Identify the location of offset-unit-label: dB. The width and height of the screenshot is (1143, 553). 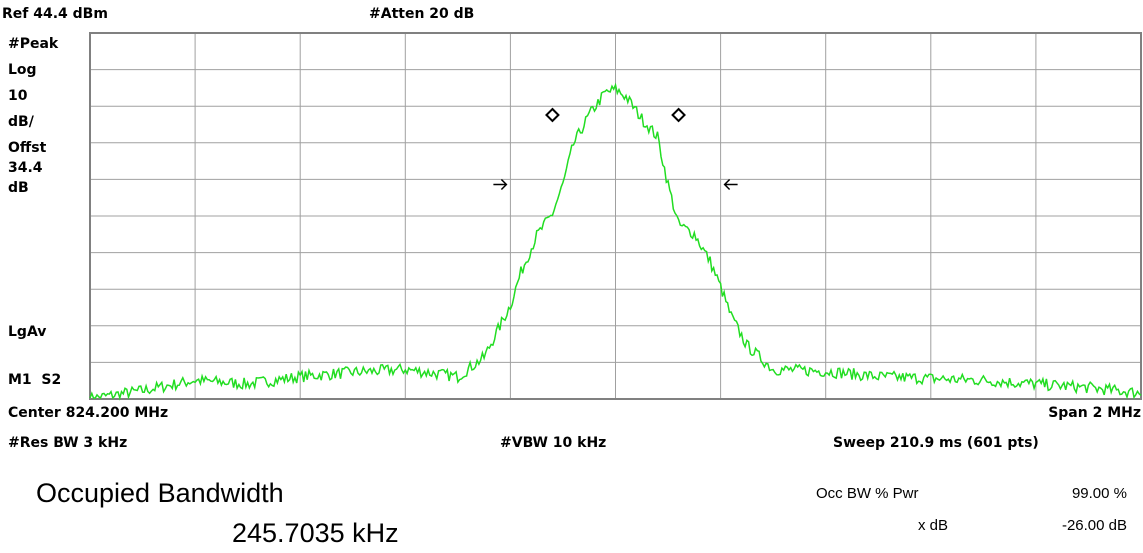
(18, 188).